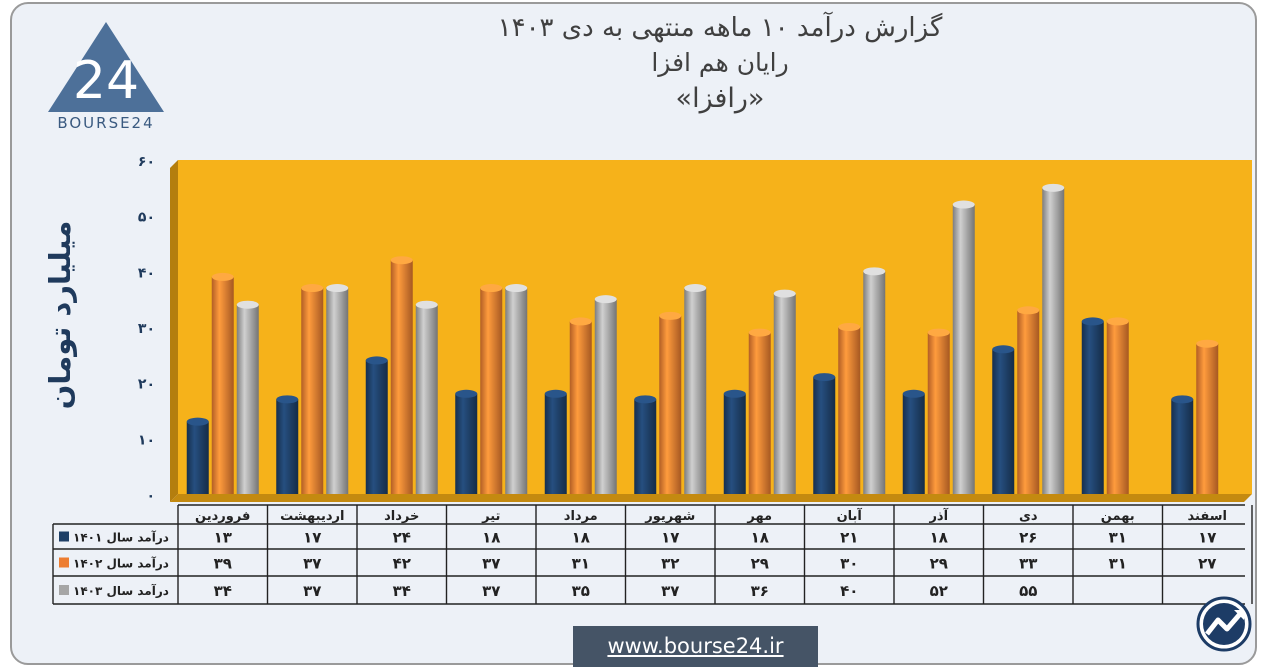 The image size is (1271, 669). I want to click on x-tick-label: مرداد, so click(581, 516).